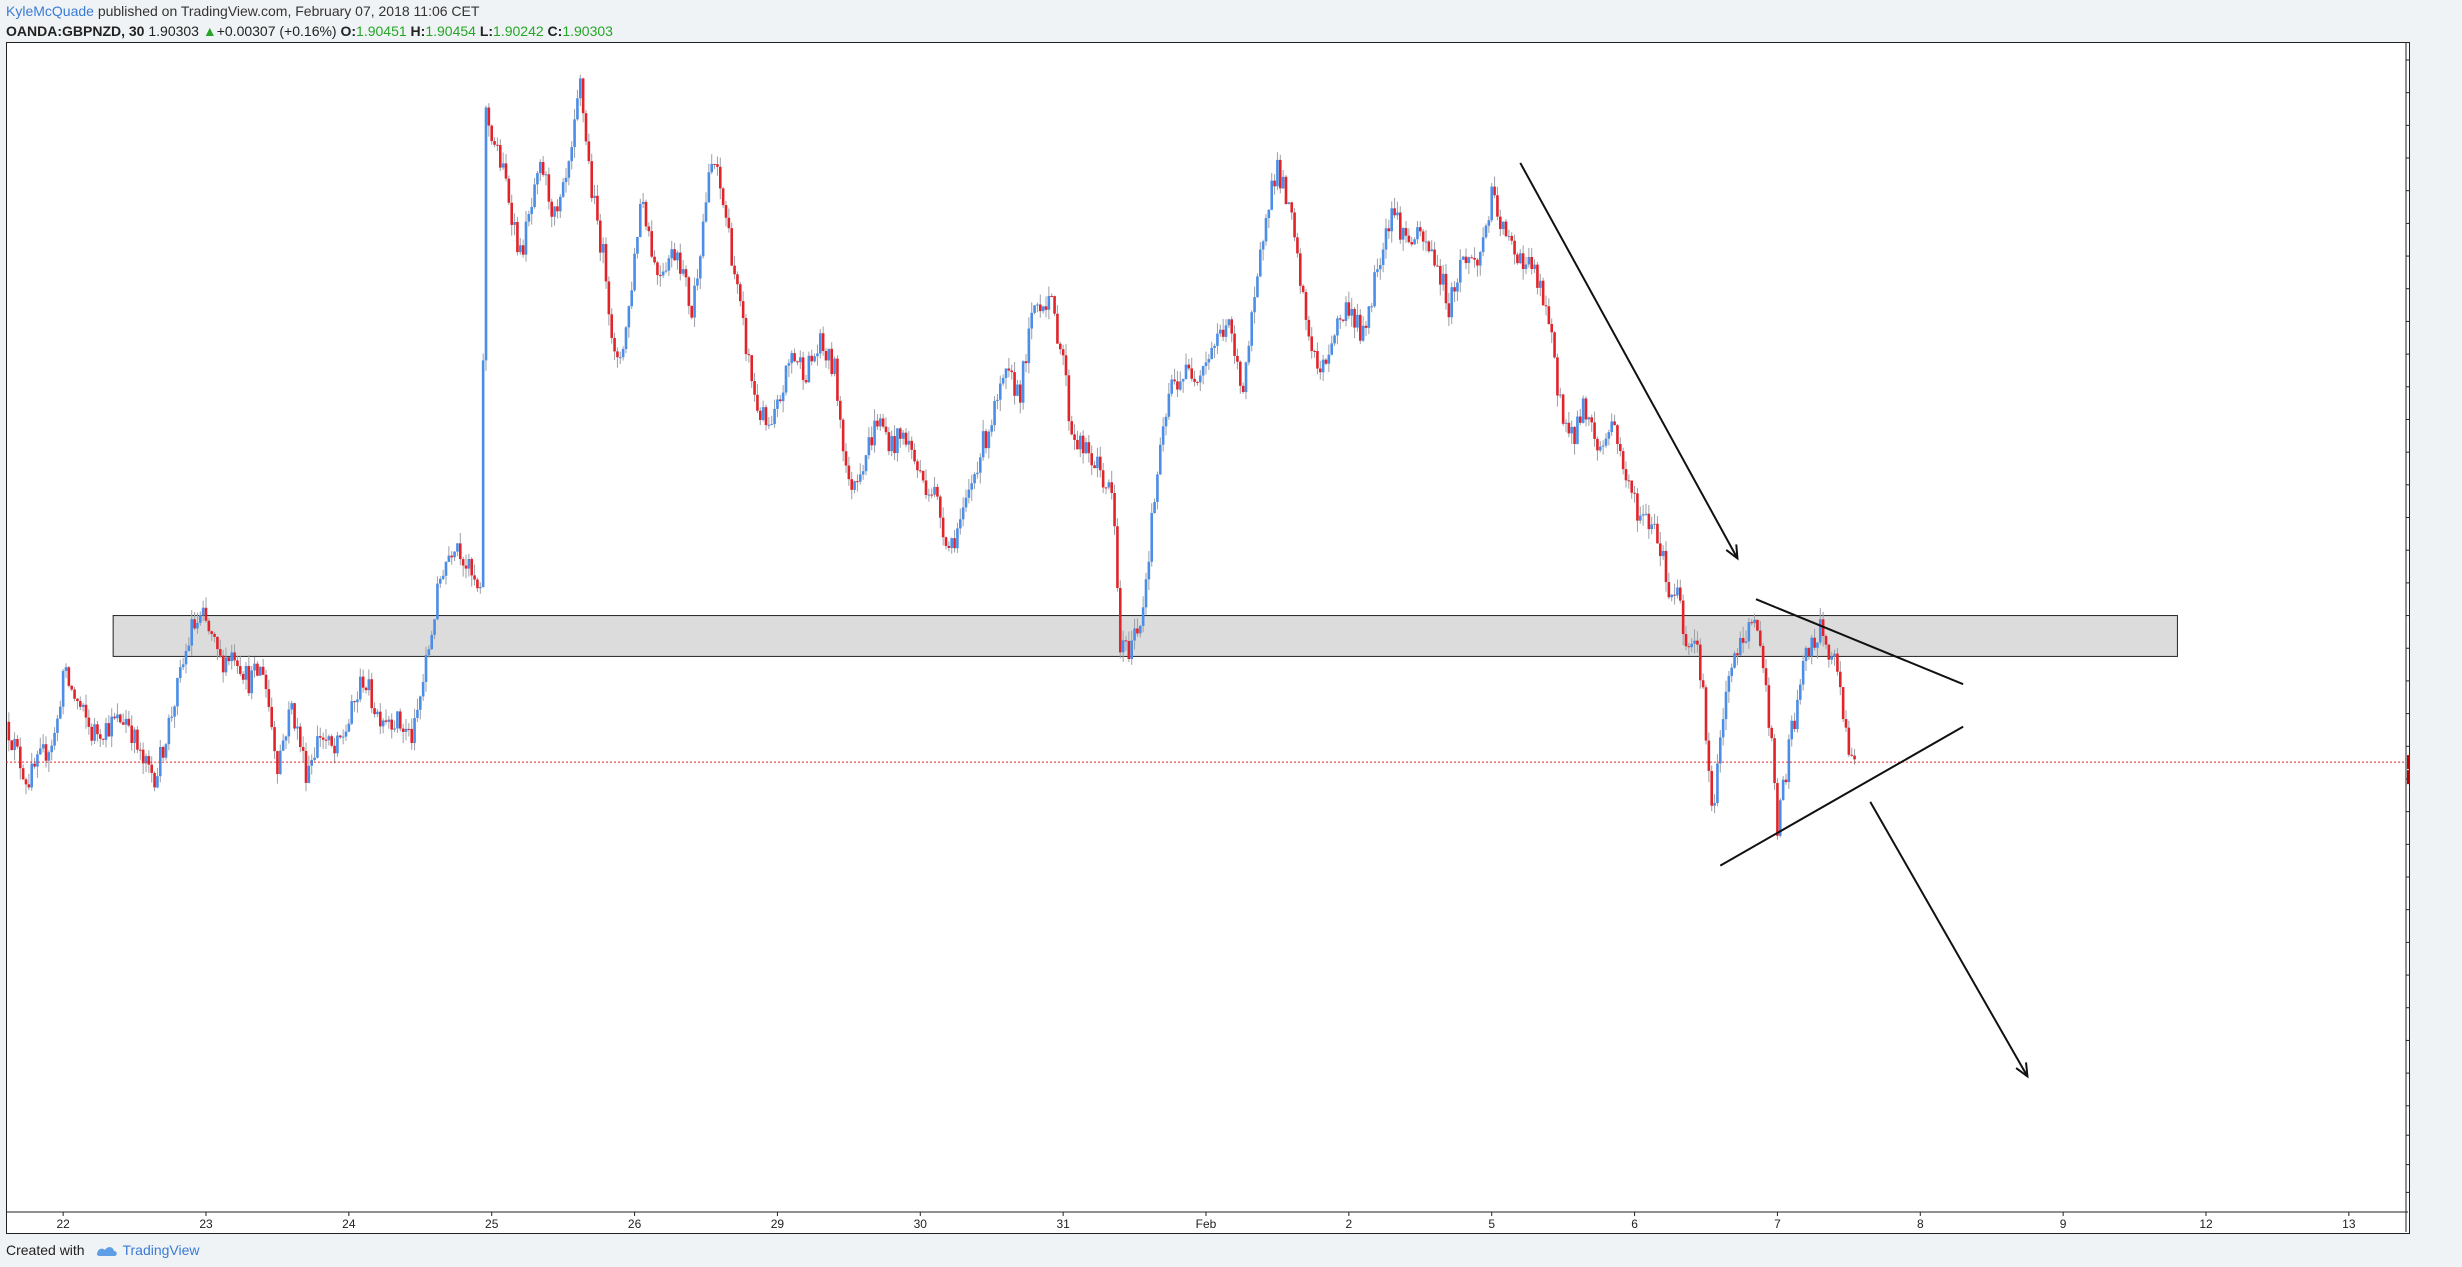  Describe the element at coordinates (1349, 1224) in the screenshot. I see `time-tick-label: 2` at that location.